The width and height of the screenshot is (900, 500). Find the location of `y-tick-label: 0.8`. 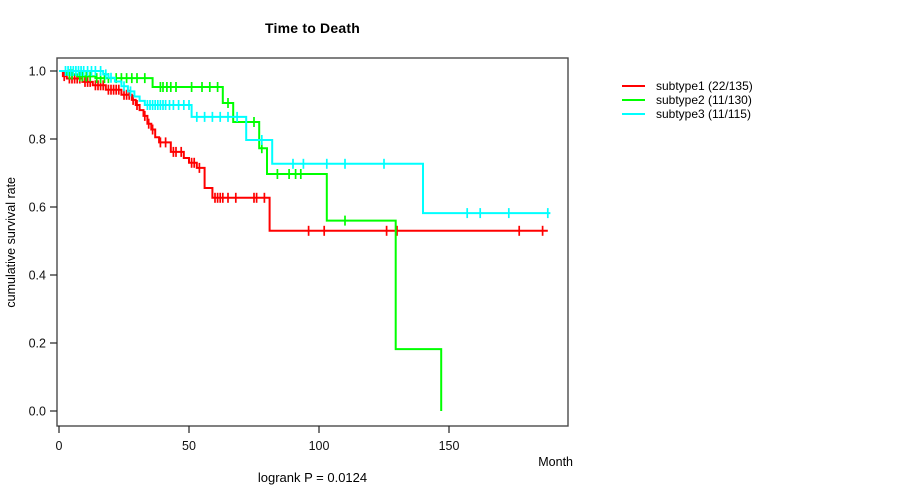

y-tick-label: 0.8 is located at coordinates (37, 140).